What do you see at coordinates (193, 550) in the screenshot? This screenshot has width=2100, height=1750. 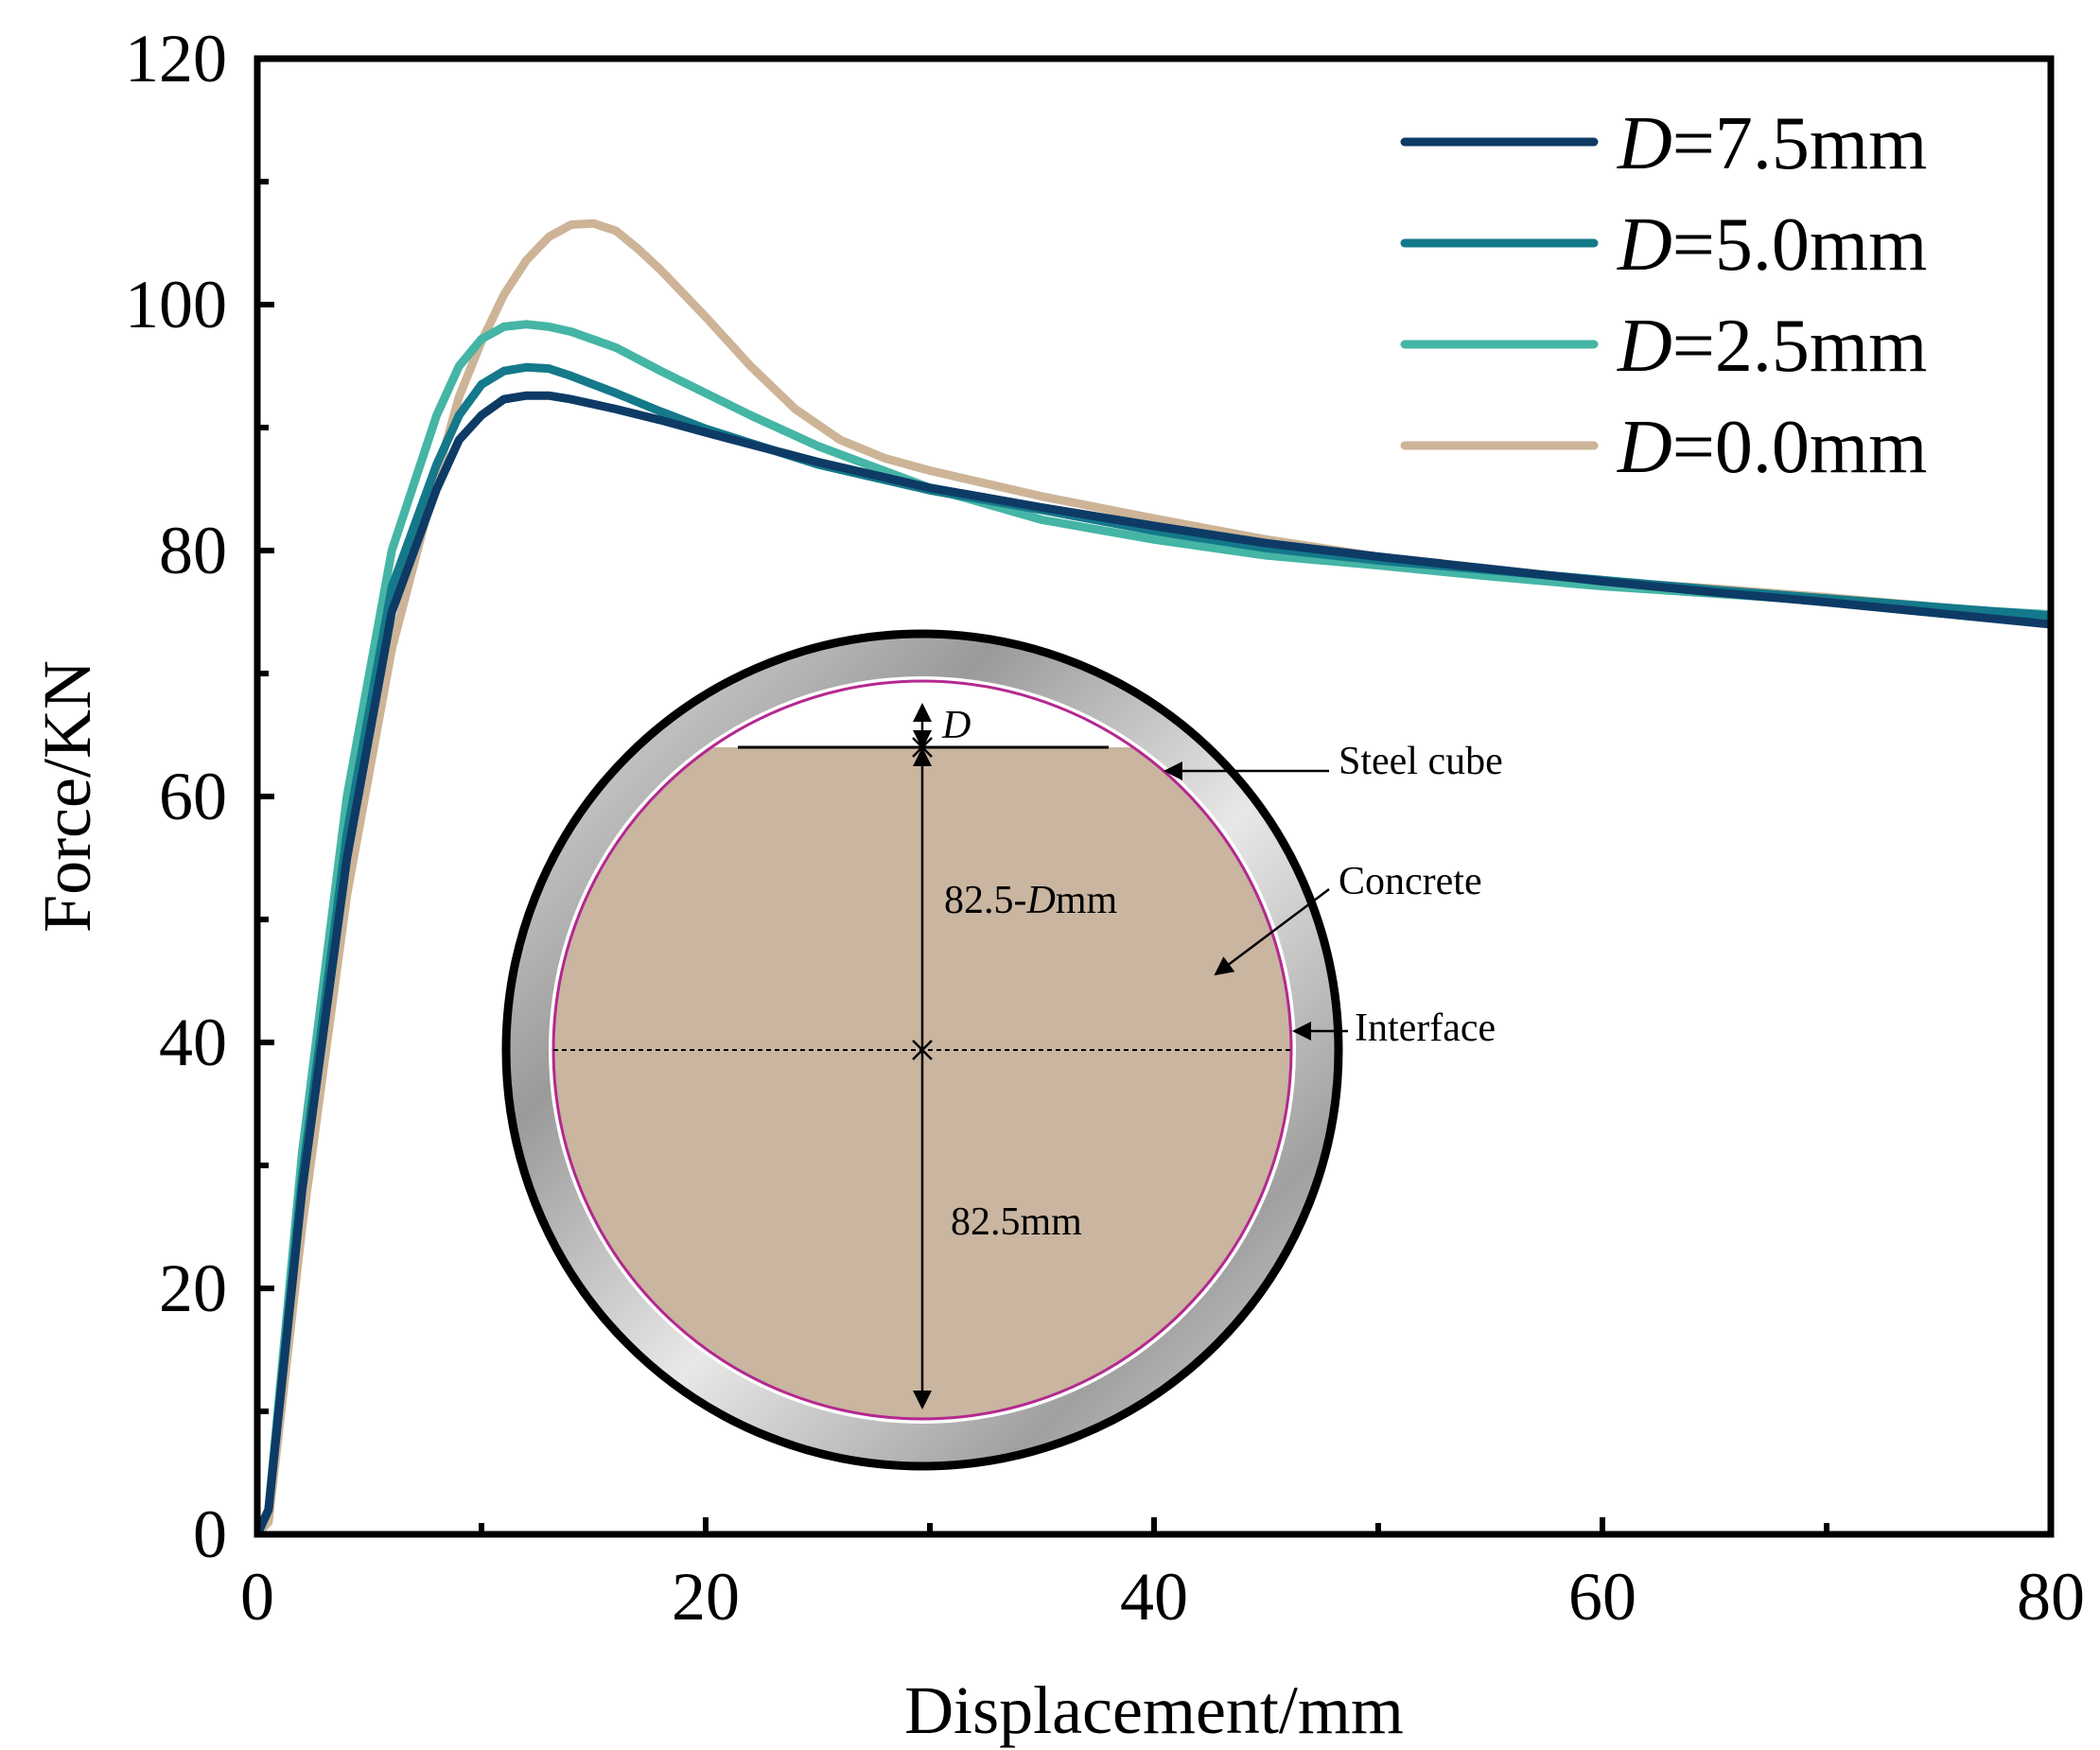 I see `y-tick-label: 80` at bounding box center [193, 550].